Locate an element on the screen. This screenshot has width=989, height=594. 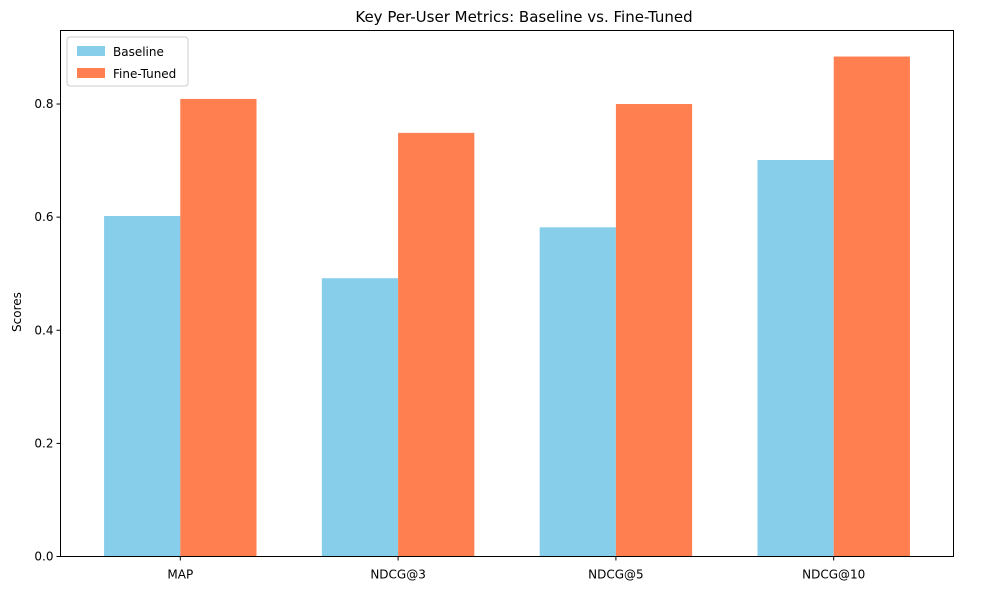
x-tick-label-ndcg-3: NDCG@3 is located at coordinates (398, 575).